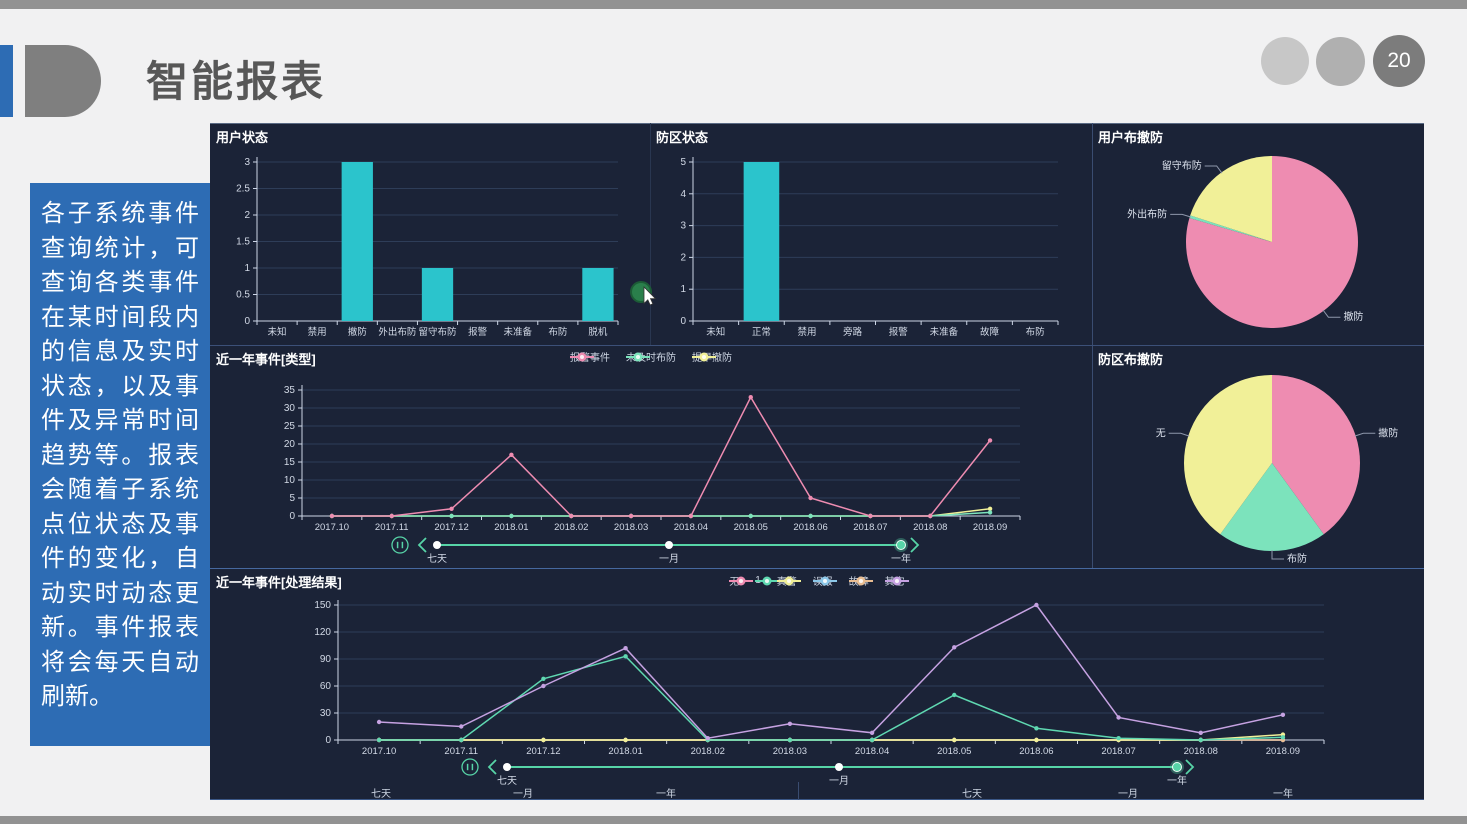  I want to click on svg-text: 布防, so click(1036, 332).